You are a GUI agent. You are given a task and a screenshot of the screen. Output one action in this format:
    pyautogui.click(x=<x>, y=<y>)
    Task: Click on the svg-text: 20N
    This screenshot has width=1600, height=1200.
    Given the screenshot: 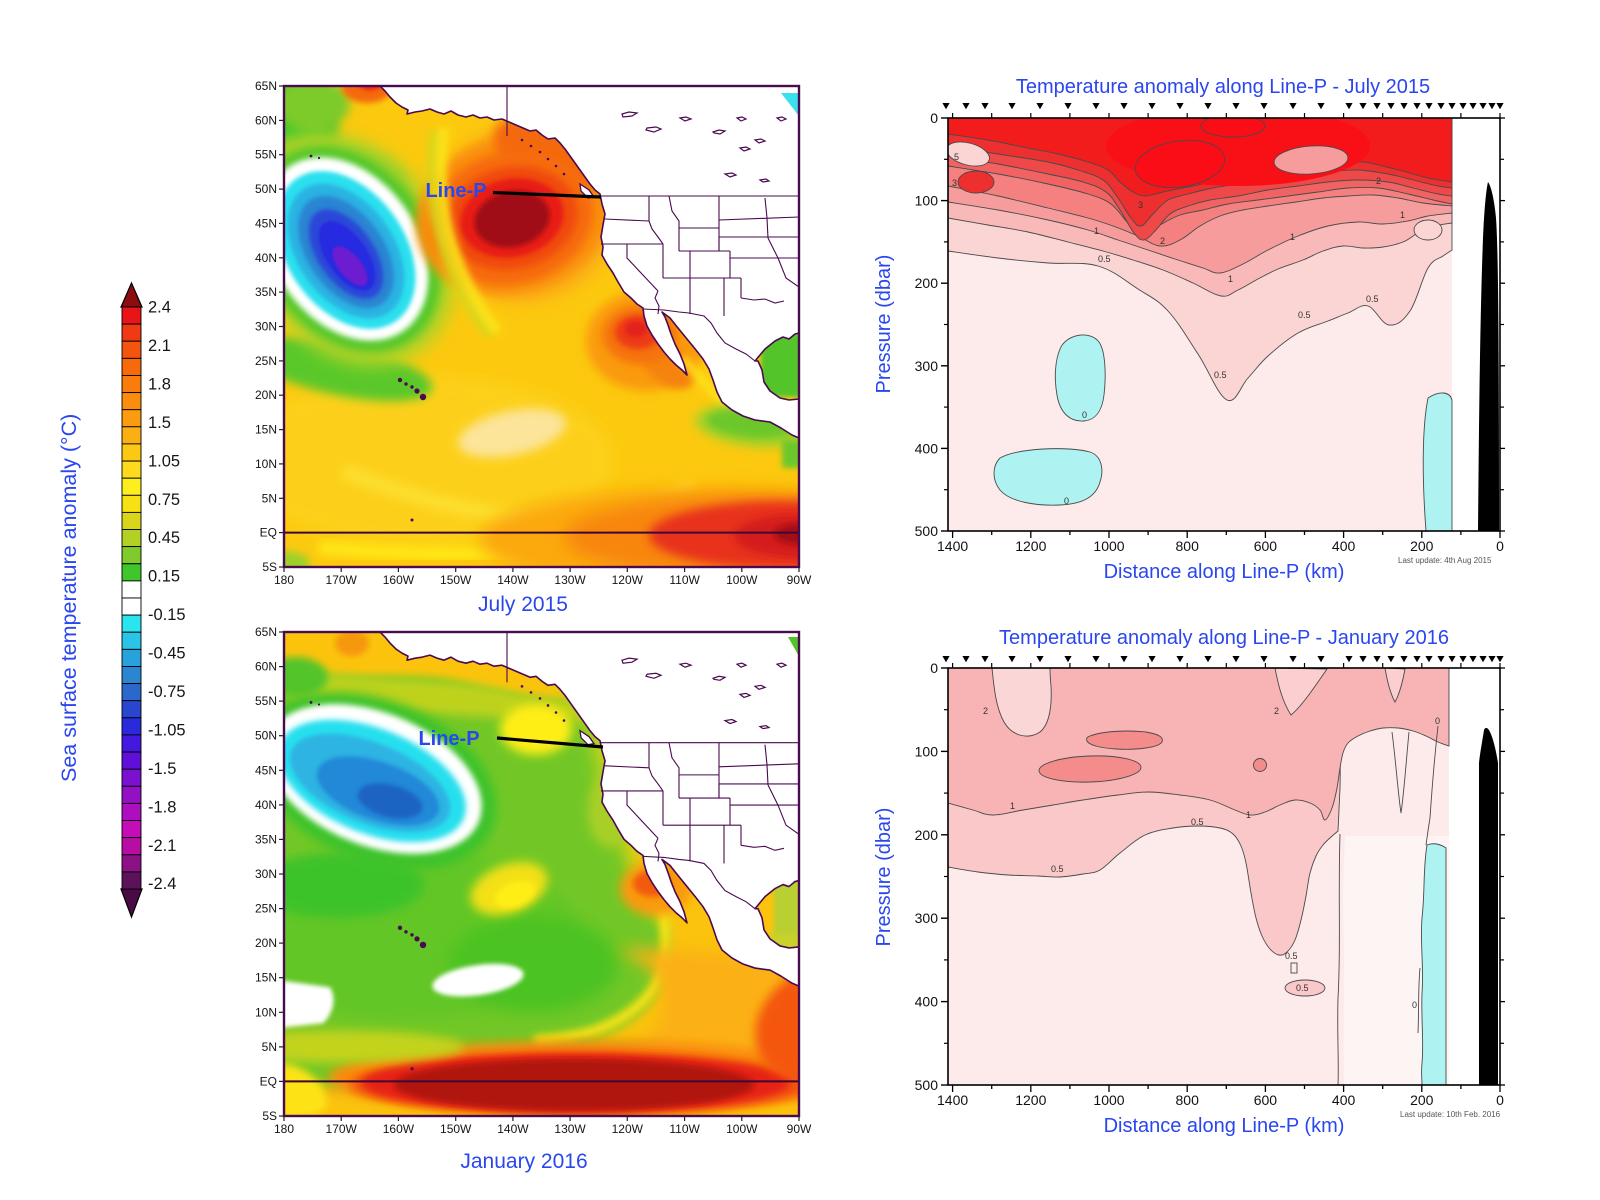 What is the action you would take?
    pyautogui.click(x=266, y=943)
    